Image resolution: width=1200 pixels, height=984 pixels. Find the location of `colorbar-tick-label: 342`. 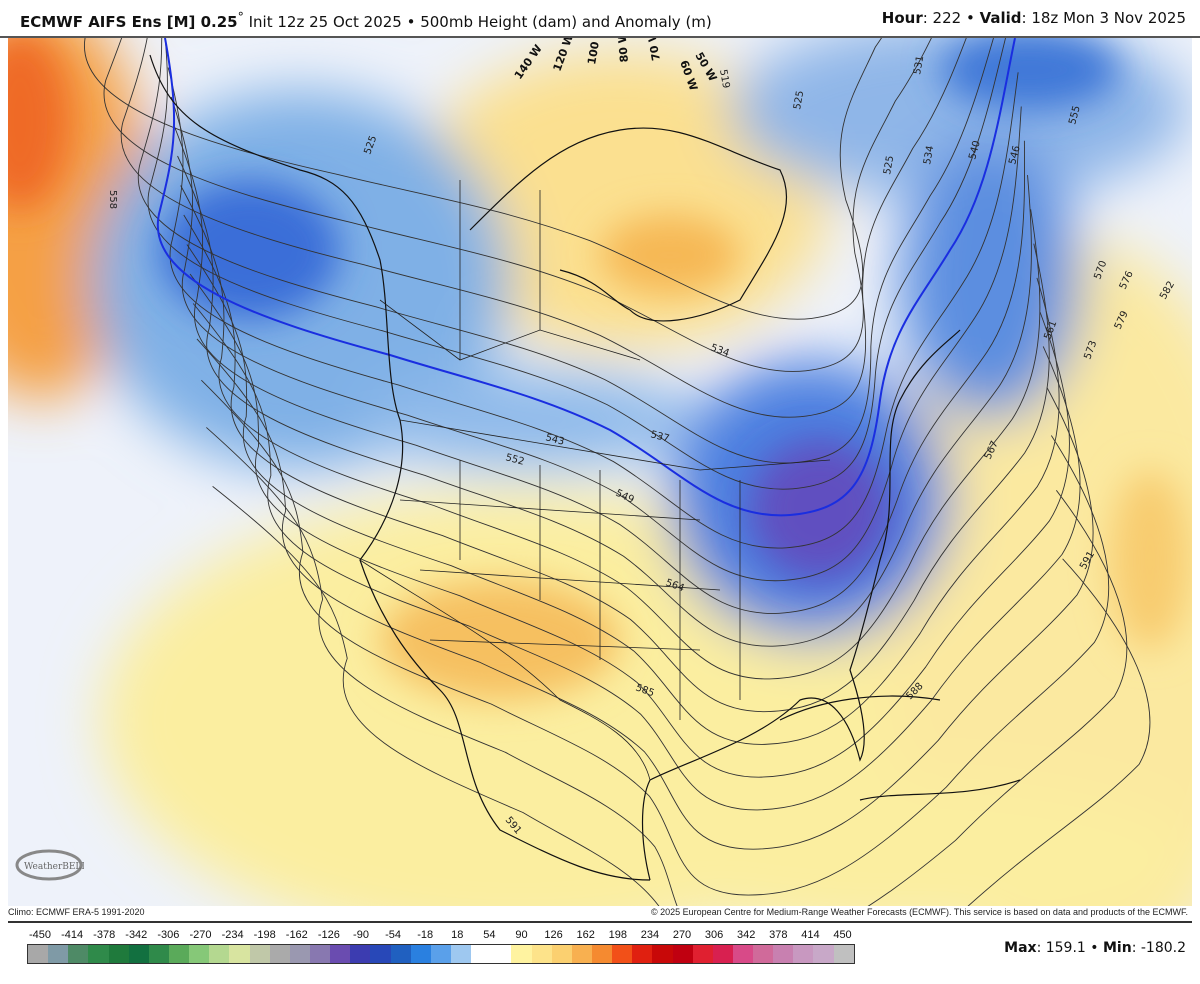

colorbar-tick-label: 342 is located at coordinates (746, 935).